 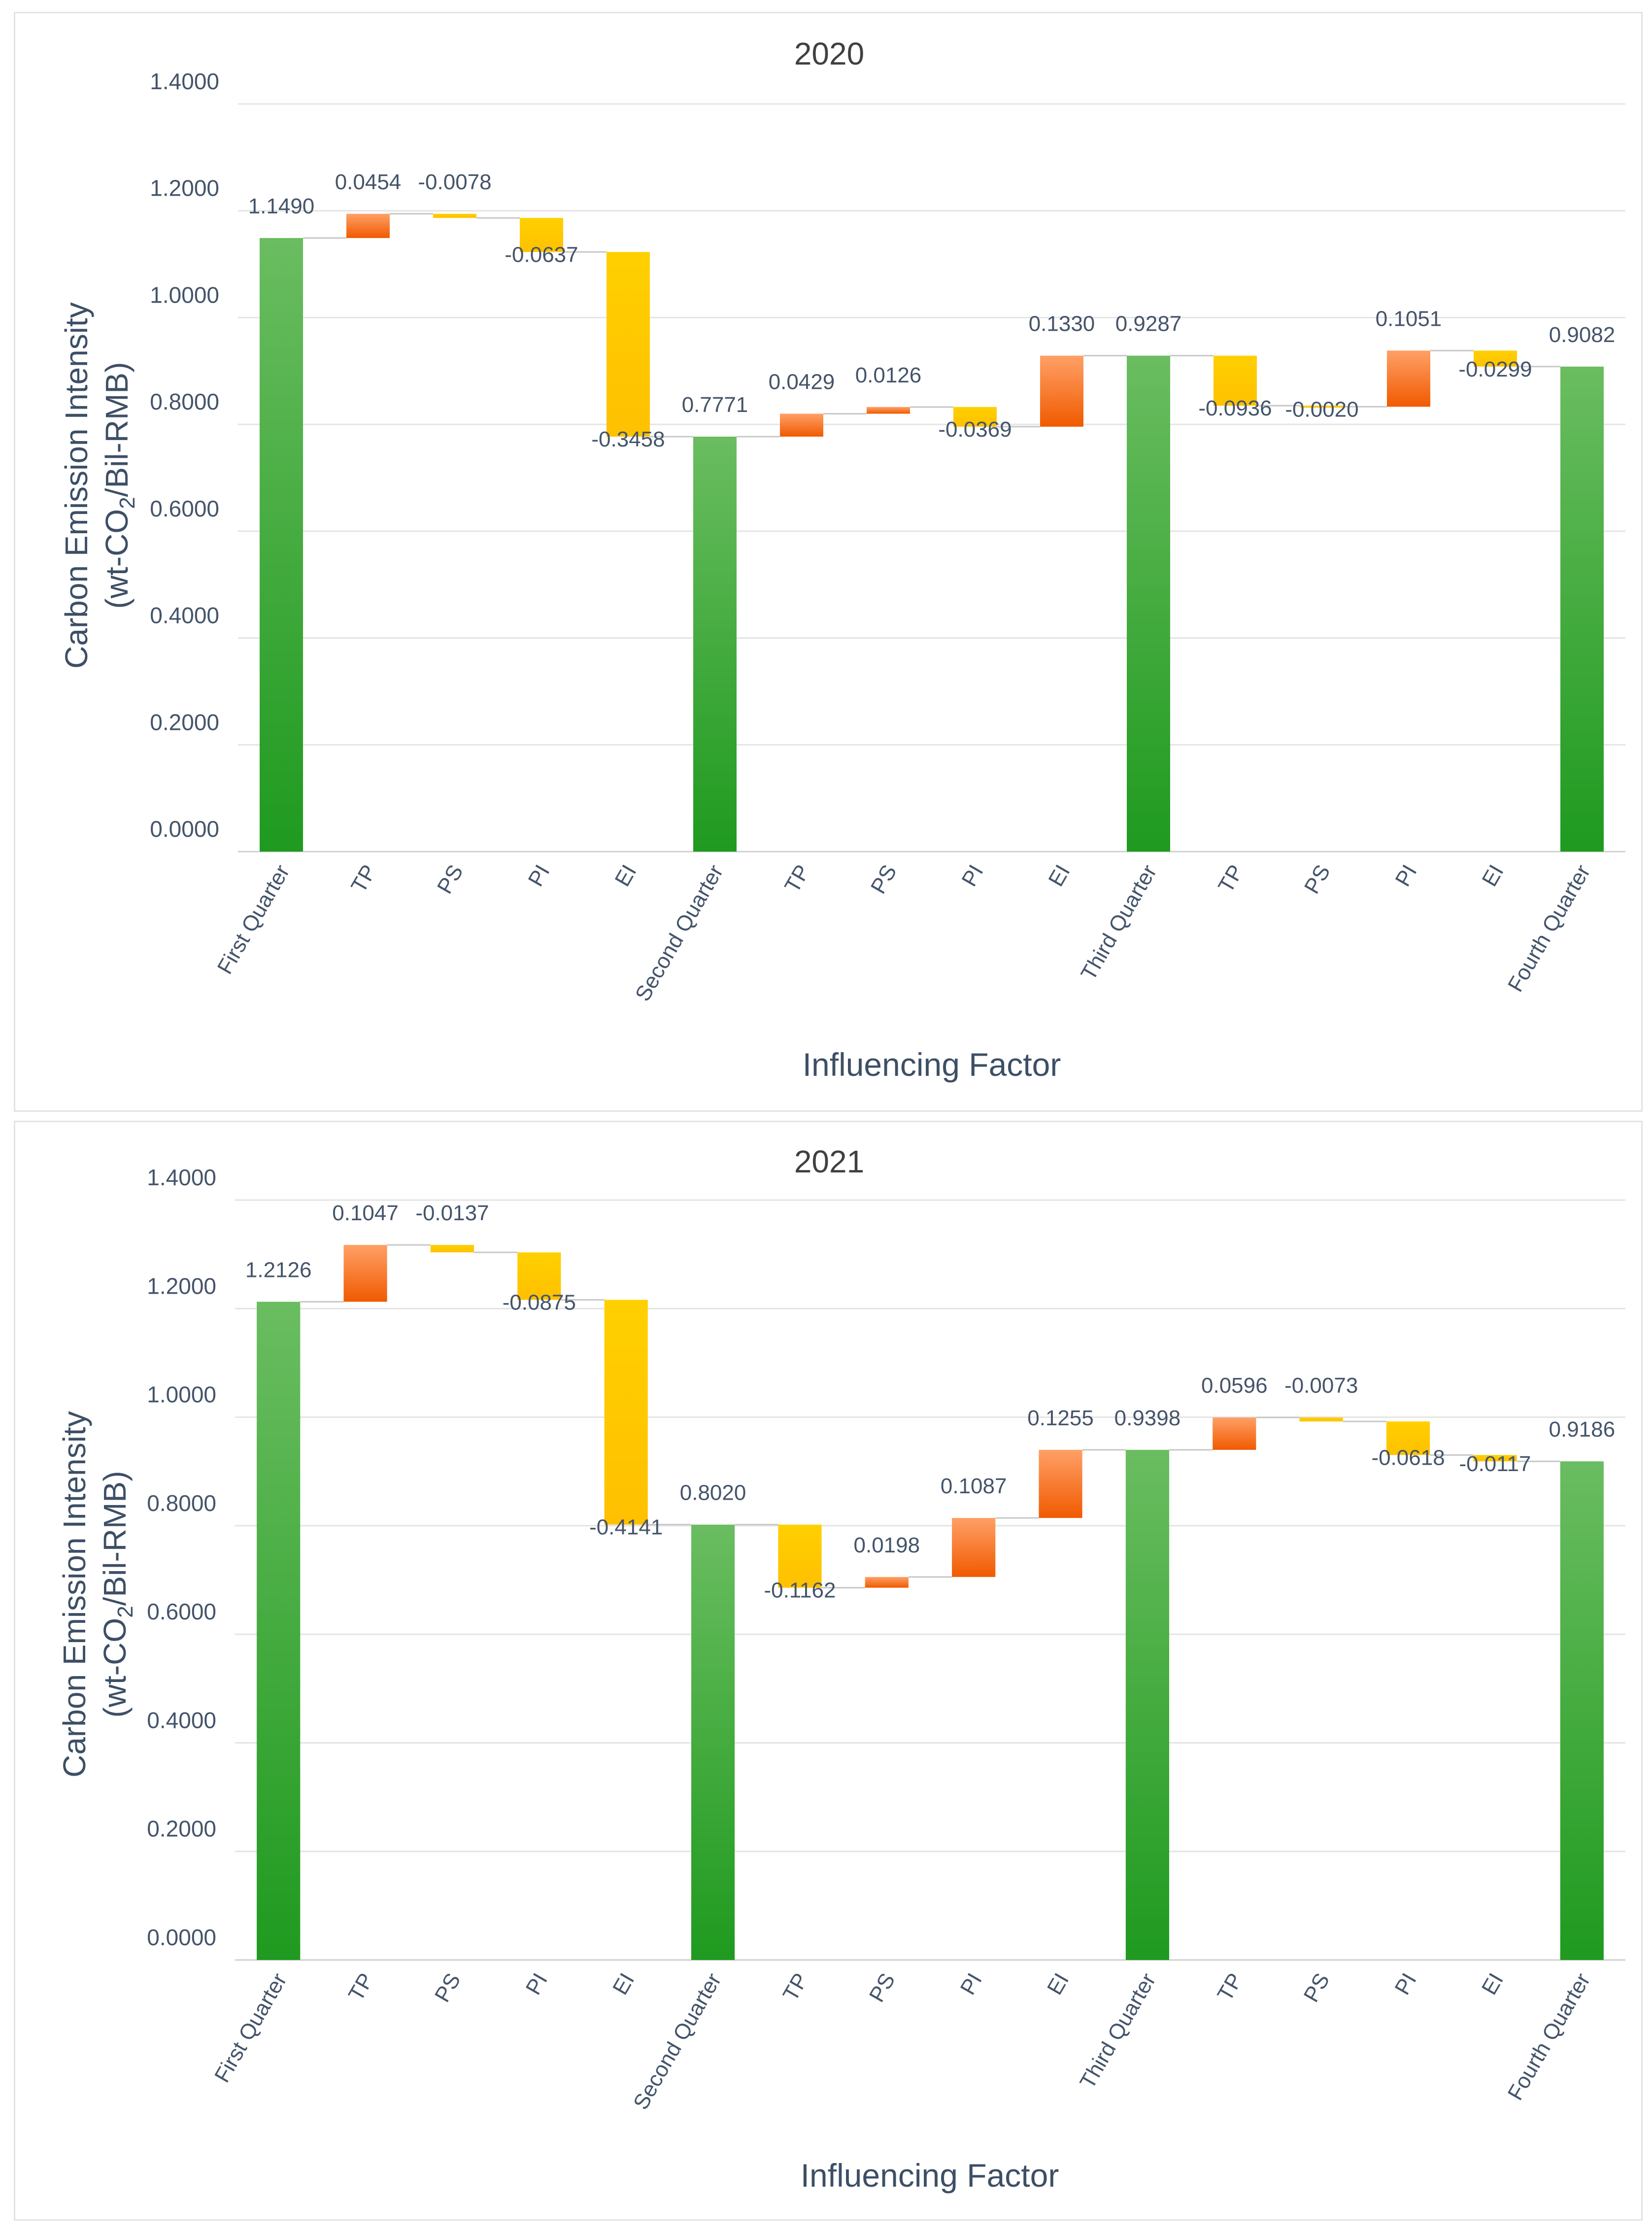 I want to click on data-label: -0.3458, so click(x=628, y=439).